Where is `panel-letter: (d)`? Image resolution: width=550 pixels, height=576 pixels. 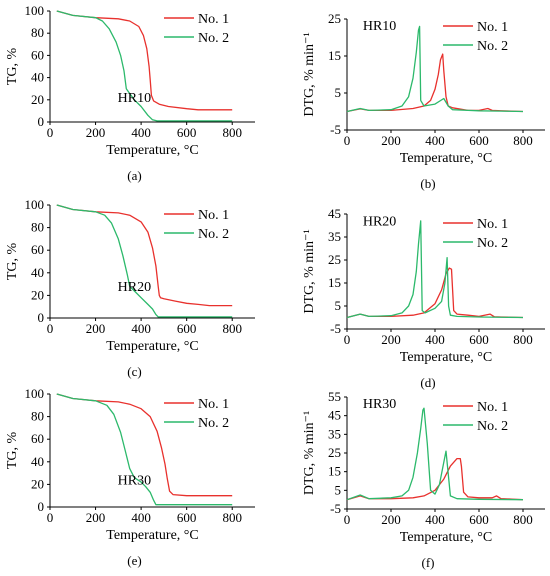 panel-letter: (d) is located at coordinates (427, 382).